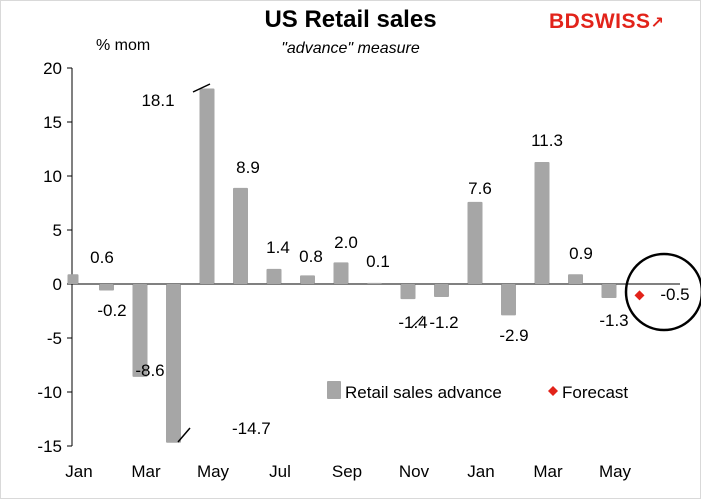  What do you see at coordinates (657, 23) in the screenshot?
I see `logo-mark-icon: ↗` at bounding box center [657, 23].